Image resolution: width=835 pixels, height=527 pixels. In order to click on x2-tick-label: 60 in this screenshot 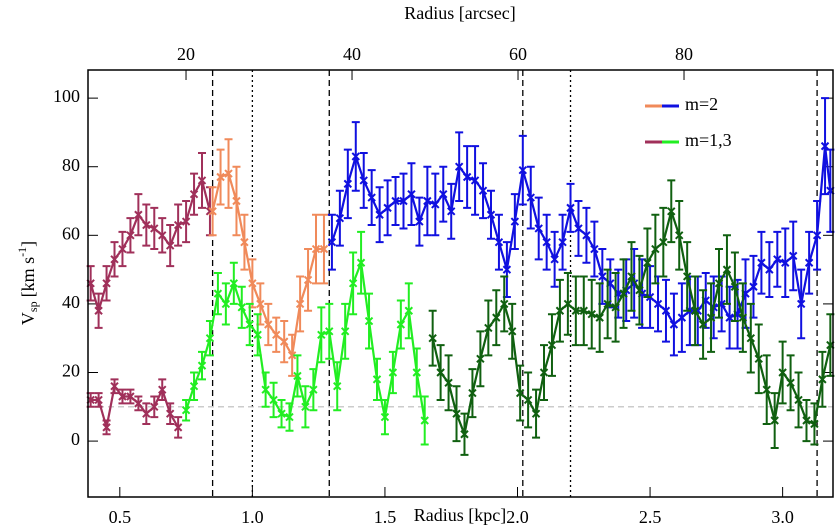, I will do `click(518, 54)`.